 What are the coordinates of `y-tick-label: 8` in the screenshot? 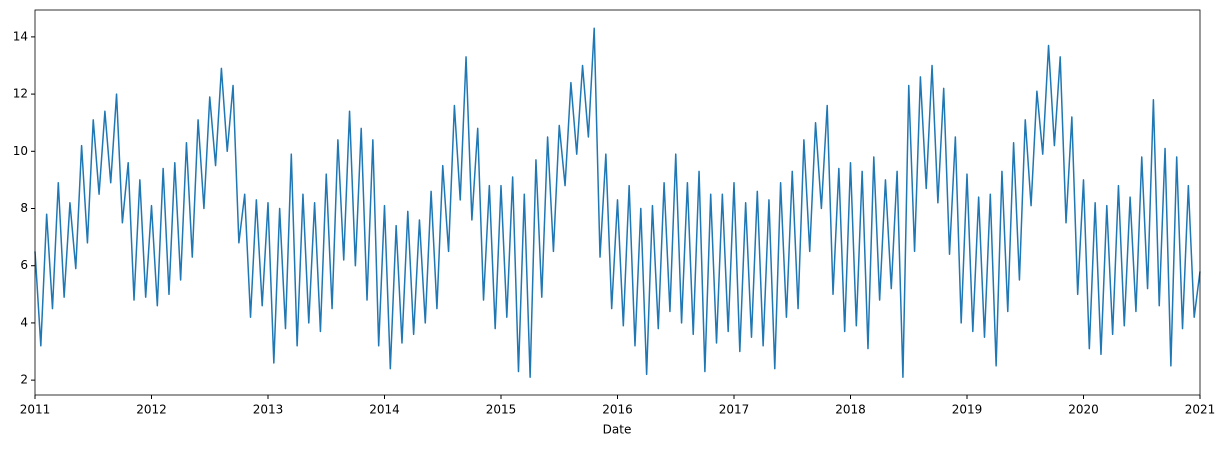 It's located at (24, 208).